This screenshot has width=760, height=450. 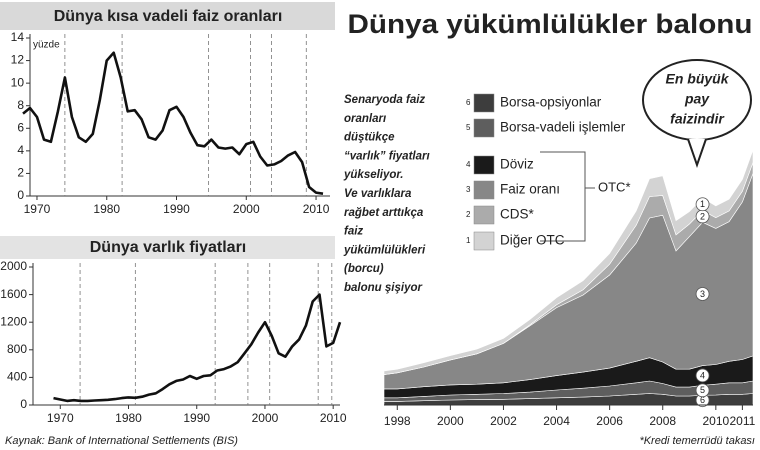 I want to click on y-tick-label: 400, so click(x=17, y=377).